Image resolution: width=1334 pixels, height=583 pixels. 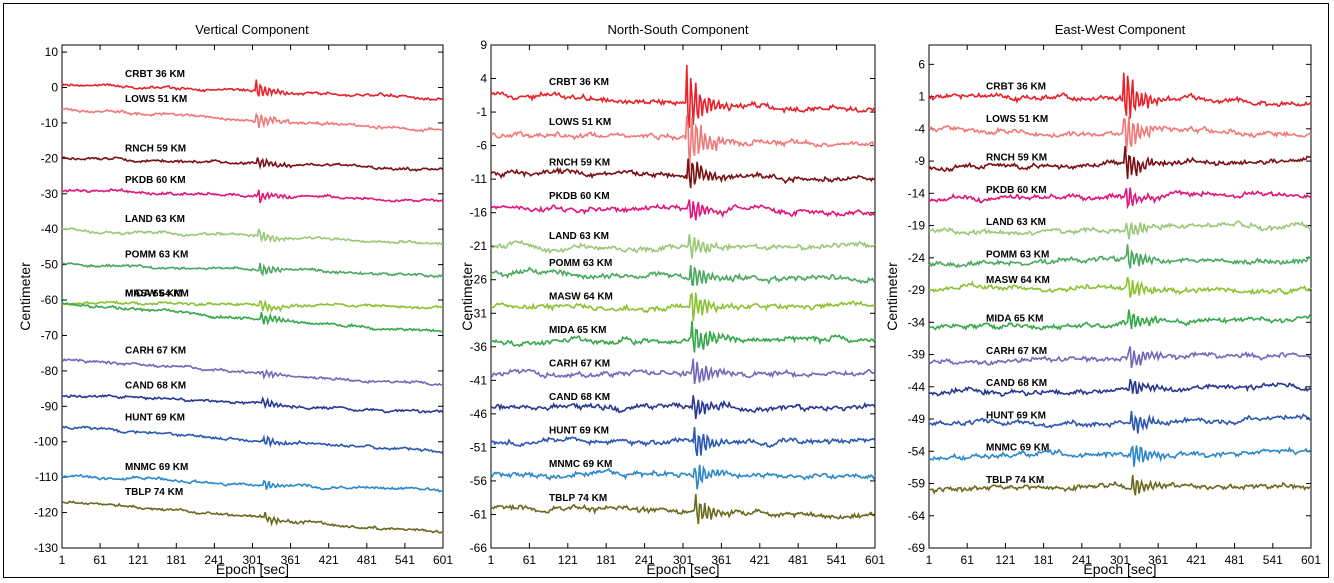 What do you see at coordinates (481, 146) in the screenshot?
I see `north-south-y-tick-label: -6` at bounding box center [481, 146].